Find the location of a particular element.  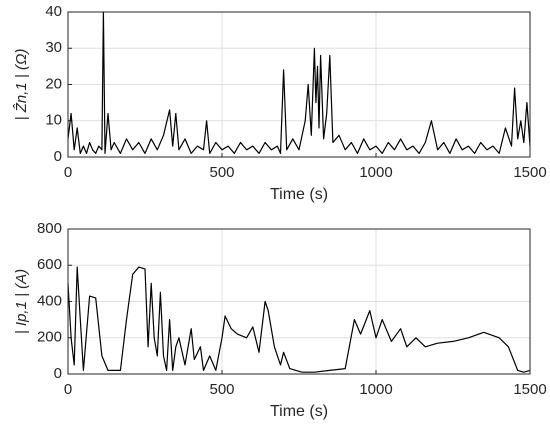

y-tick-label: 800 is located at coordinates (49, 228).